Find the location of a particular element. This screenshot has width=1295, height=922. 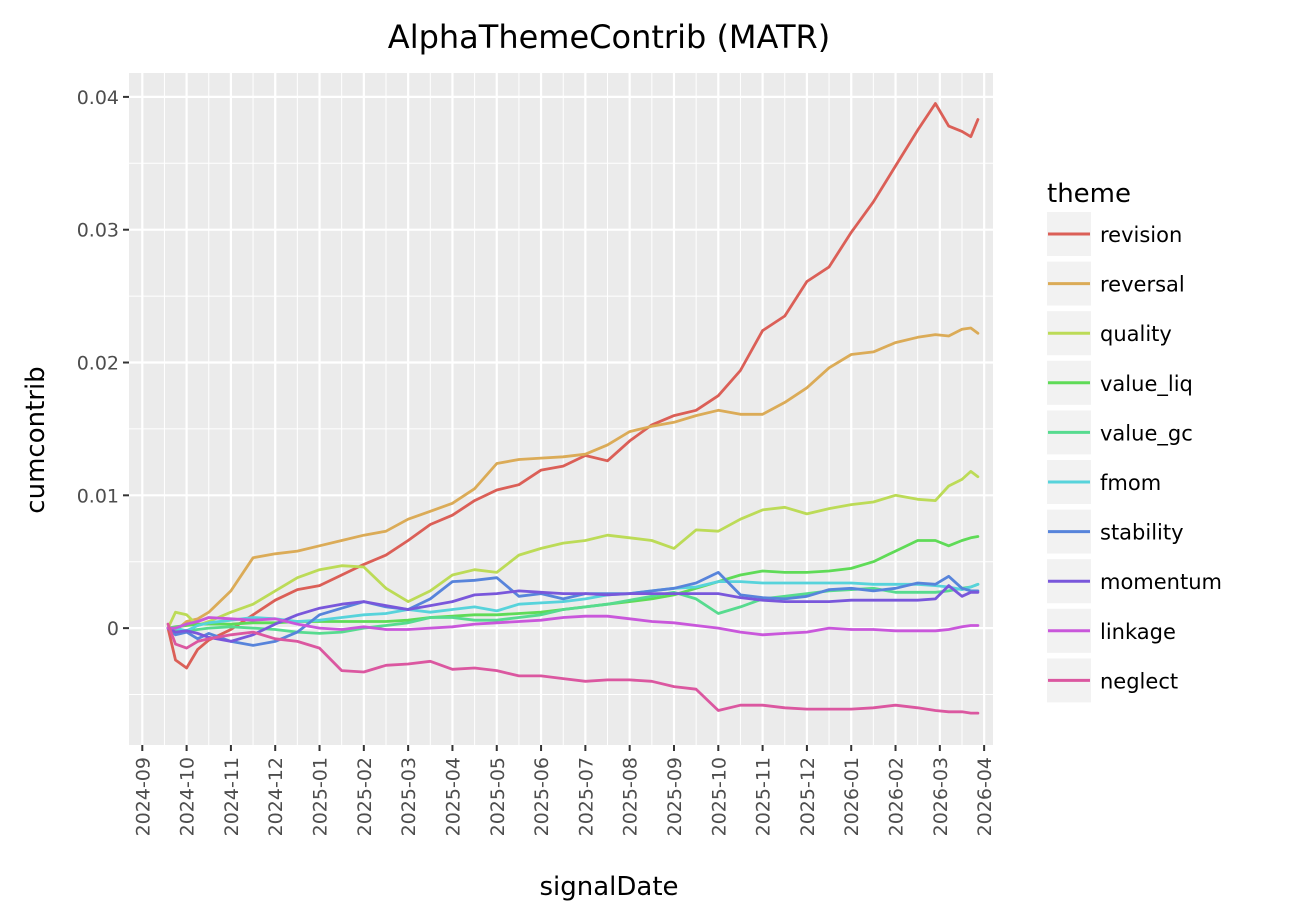

x-tick-label: 2024-11 is located at coordinates (232, 796).